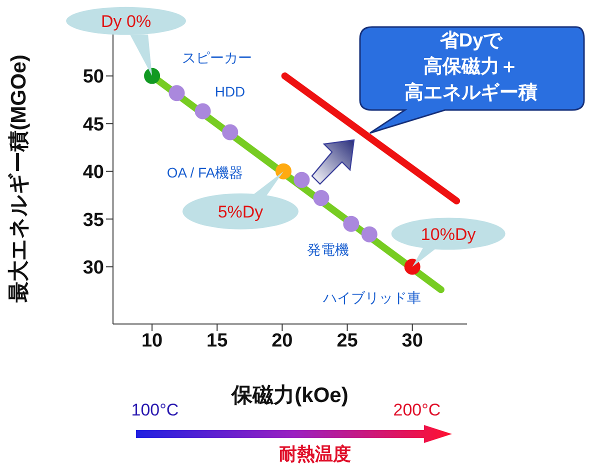  I want to click on annotation: Dy 0%, so click(126, 21).